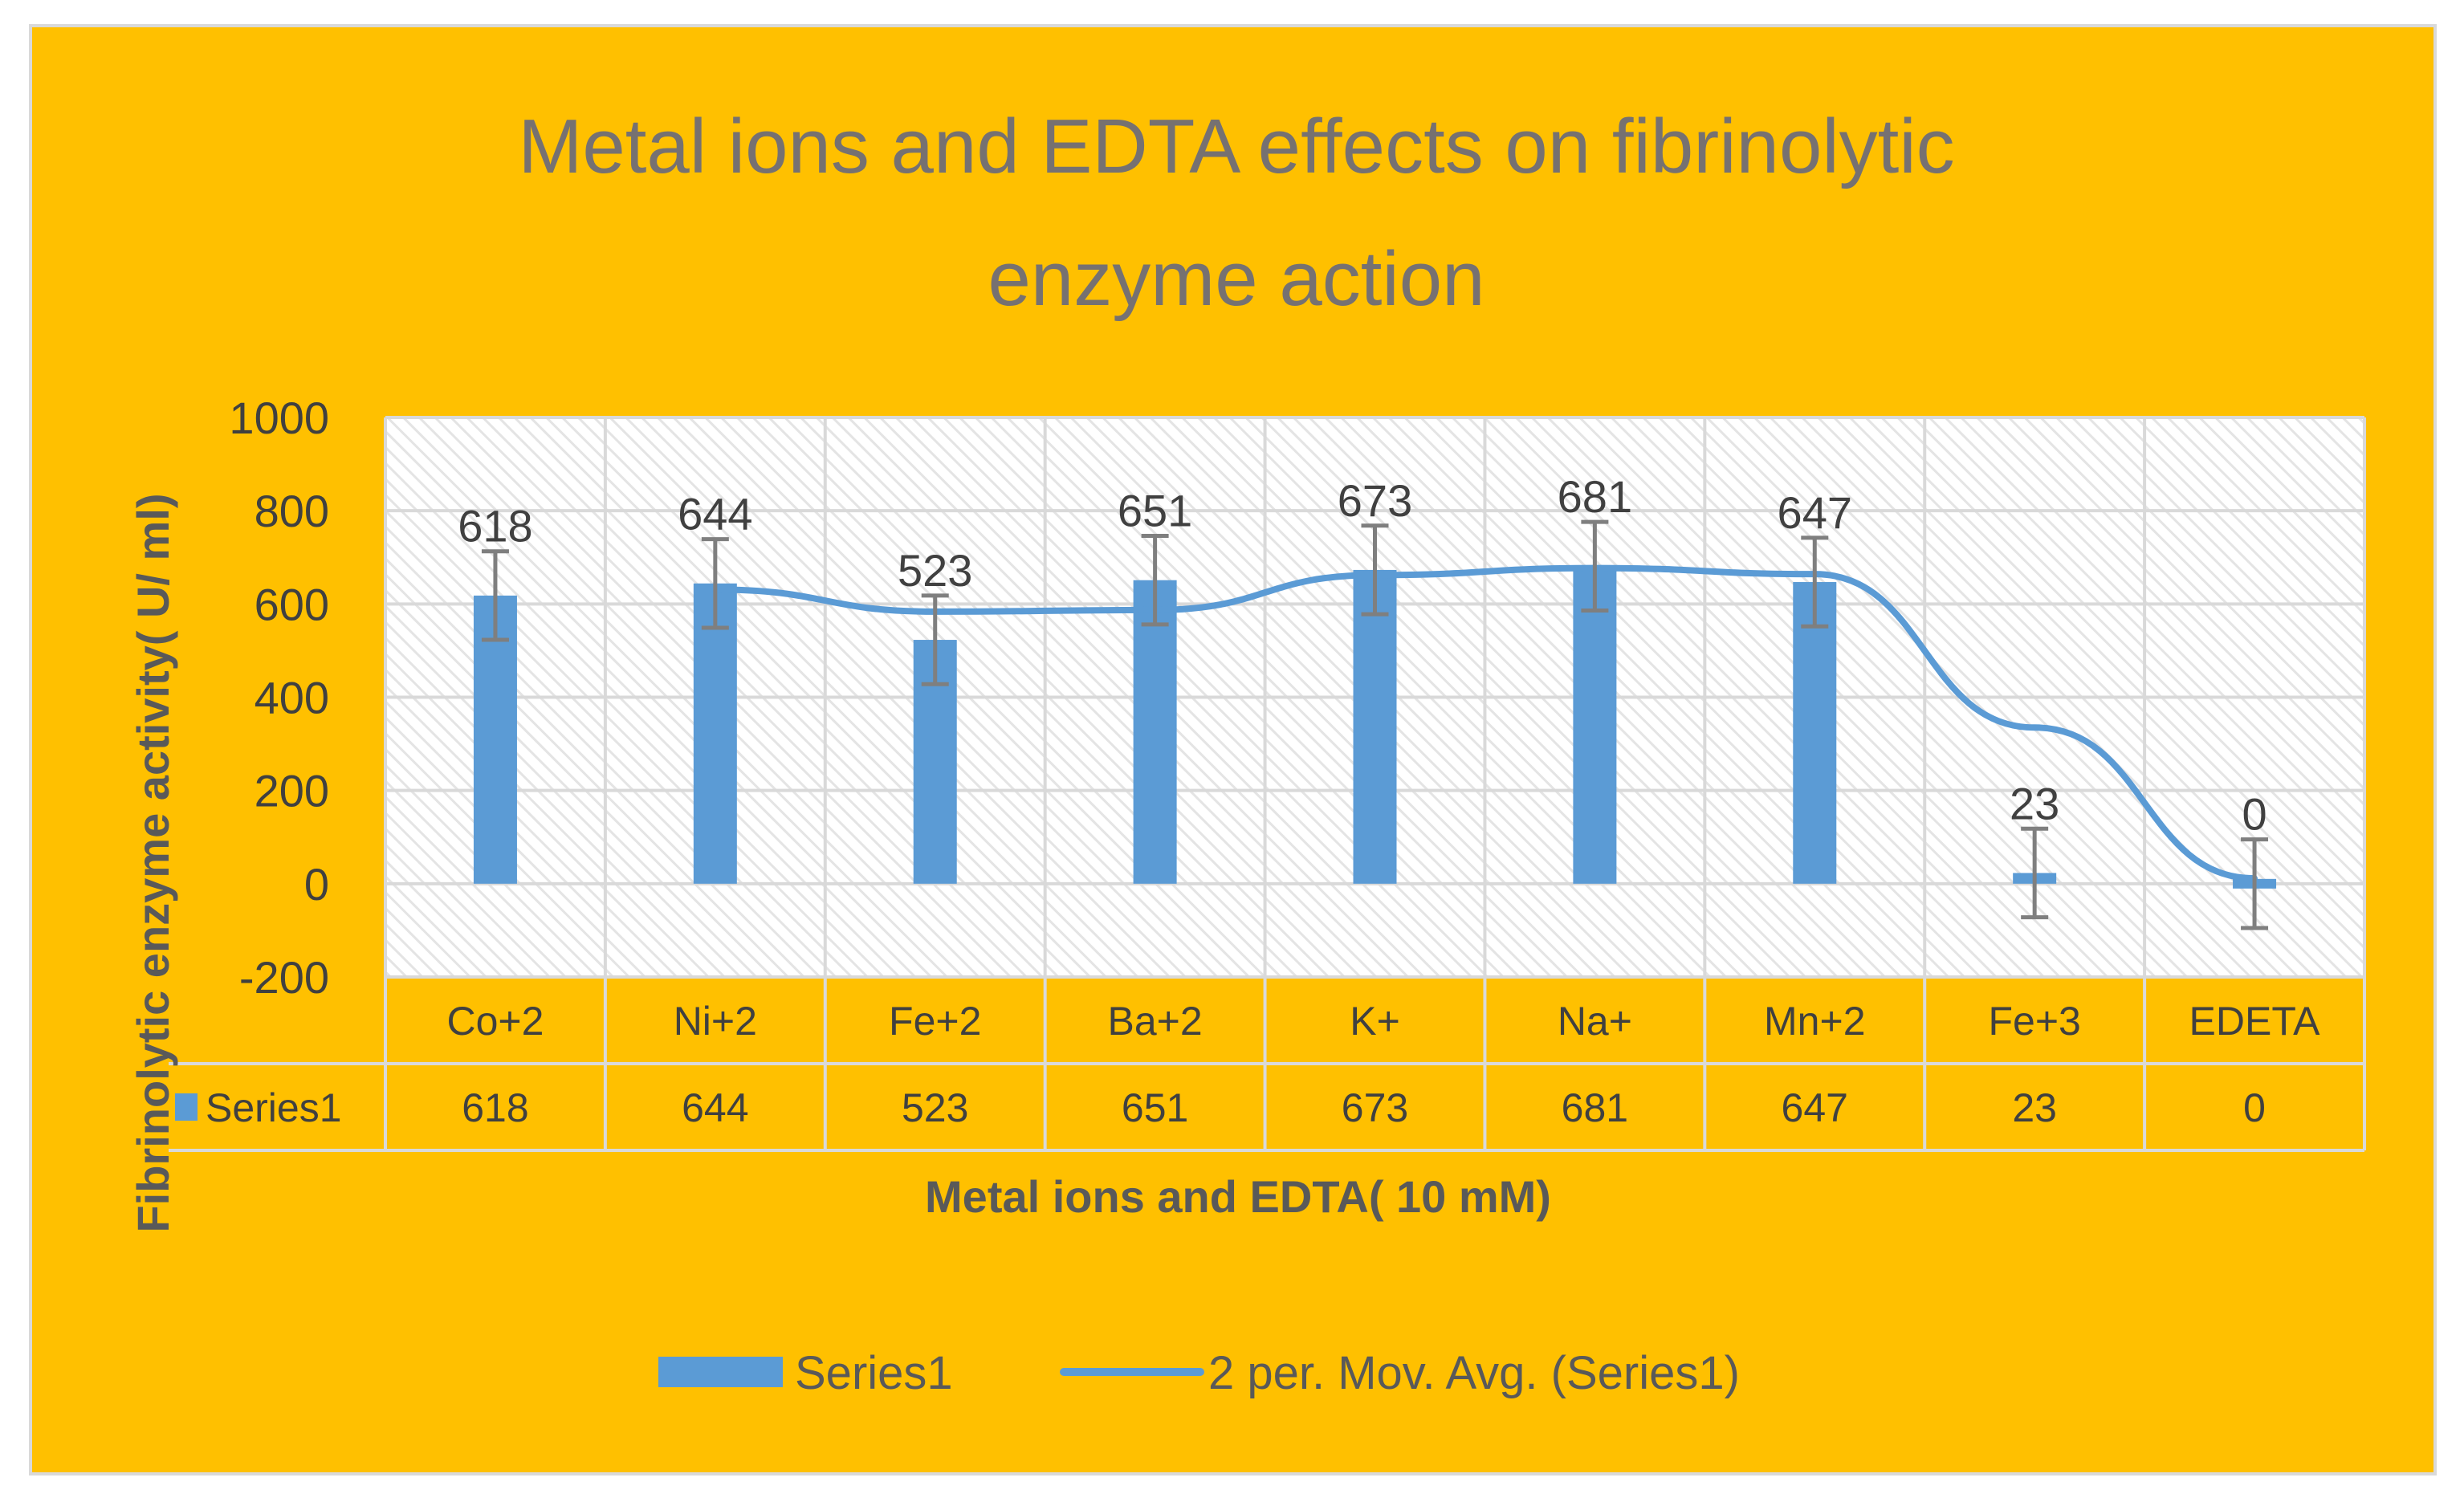  Describe the element at coordinates (495, 1021) in the screenshot. I see `x-category-label: Co+2` at that location.